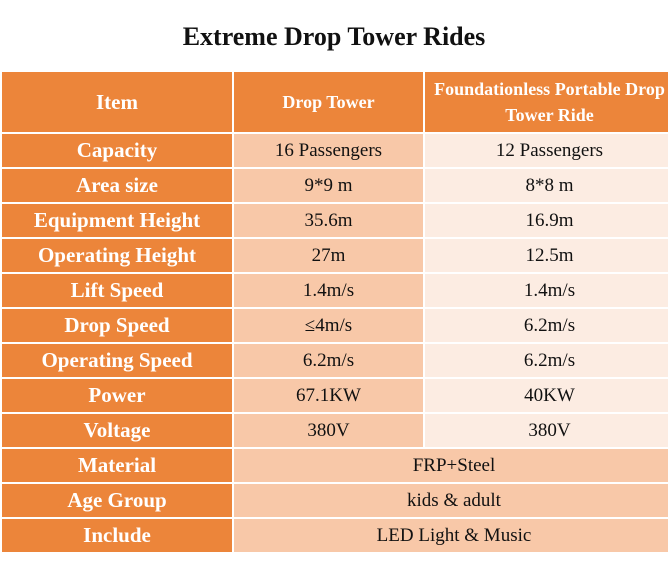 The width and height of the screenshot is (668, 580). I want to click on row-label: Operating Height, so click(117, 255).